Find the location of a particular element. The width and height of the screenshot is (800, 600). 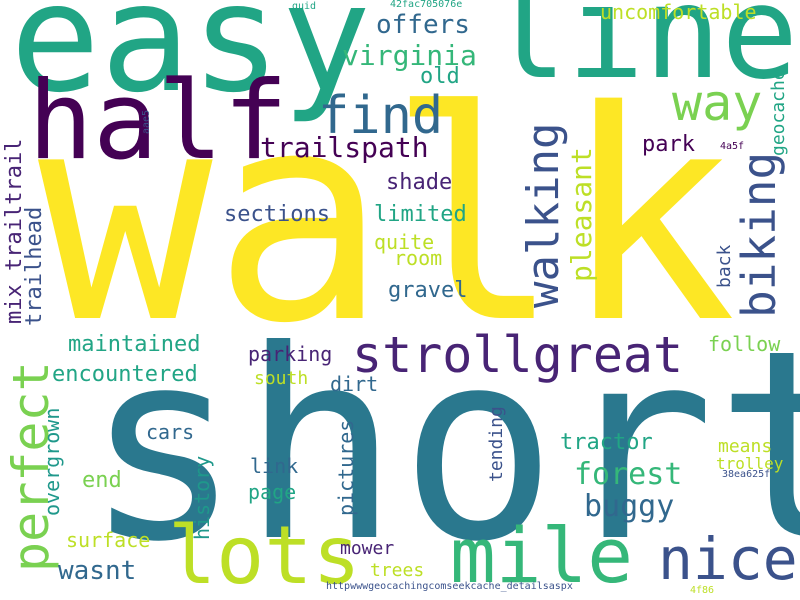

word-encountered: encountered is located at coordinates (125, 374).